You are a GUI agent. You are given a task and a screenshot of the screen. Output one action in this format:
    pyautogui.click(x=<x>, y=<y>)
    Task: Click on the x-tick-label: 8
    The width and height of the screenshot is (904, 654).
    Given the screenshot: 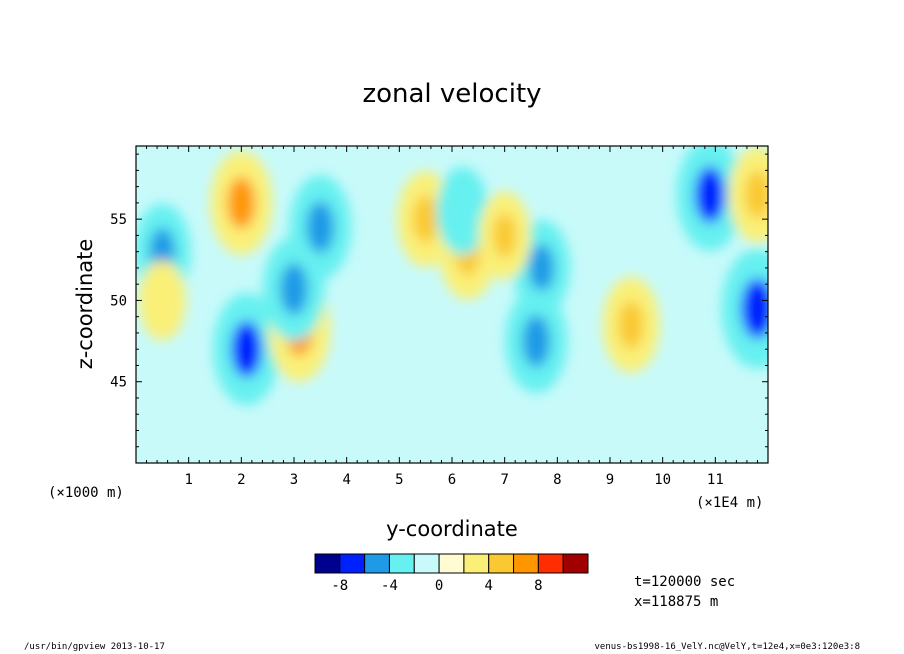 What is the action you would take?
    pyautogui.click(x=557, y=480)
    